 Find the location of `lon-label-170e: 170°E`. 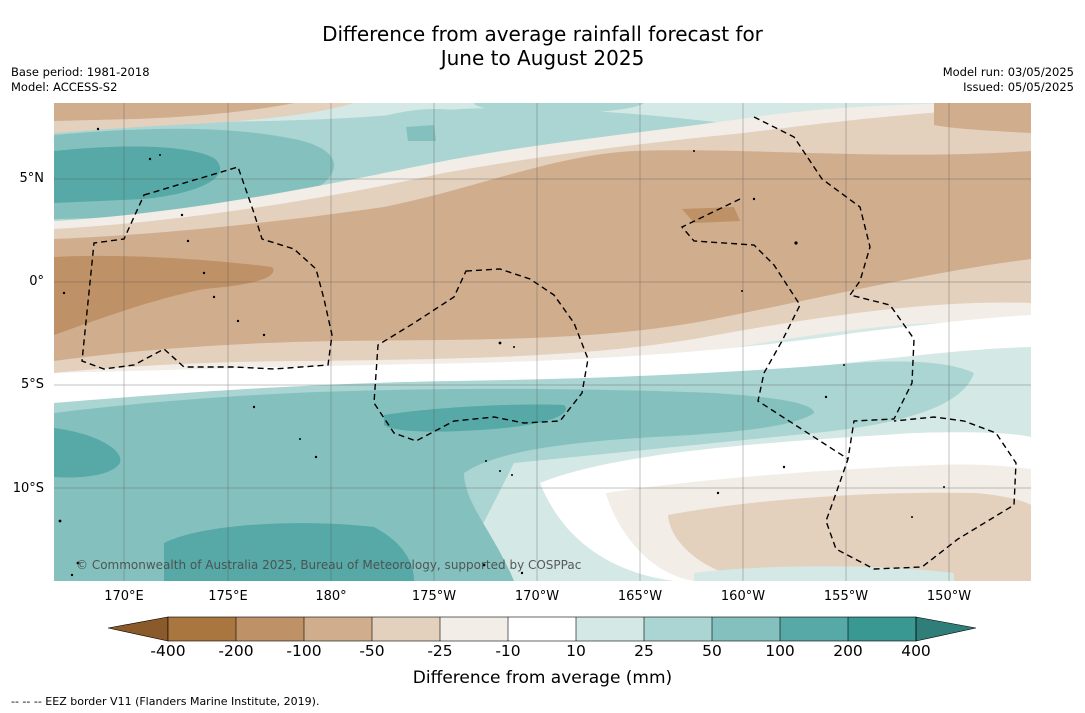

lon-label-170e: 170°E is located at coordinates (124, 596).